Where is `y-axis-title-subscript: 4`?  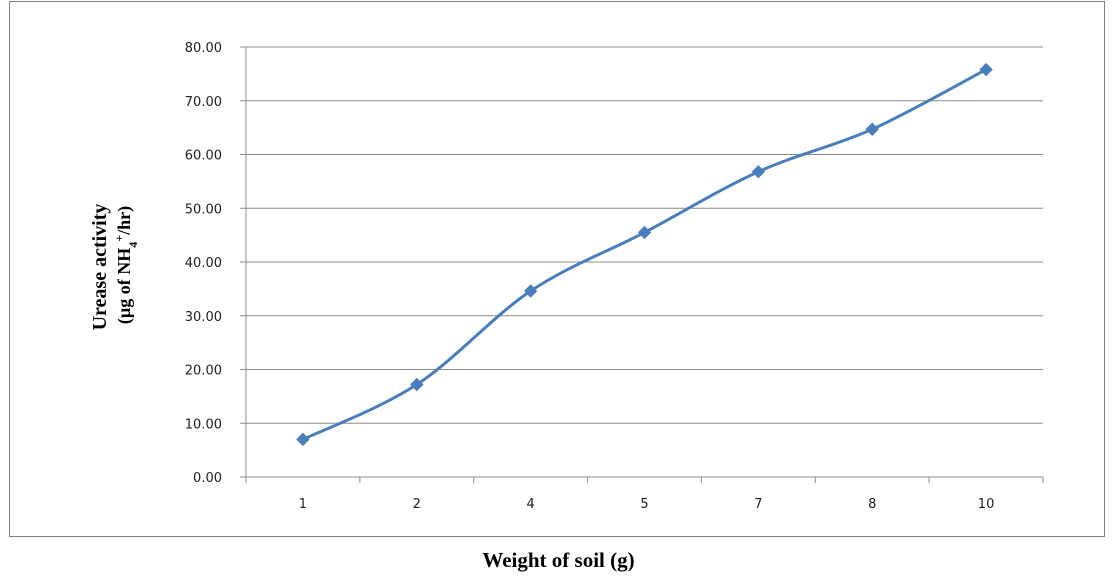 y-axis-title-subscript: 4 is located at coordinates (133, 245).